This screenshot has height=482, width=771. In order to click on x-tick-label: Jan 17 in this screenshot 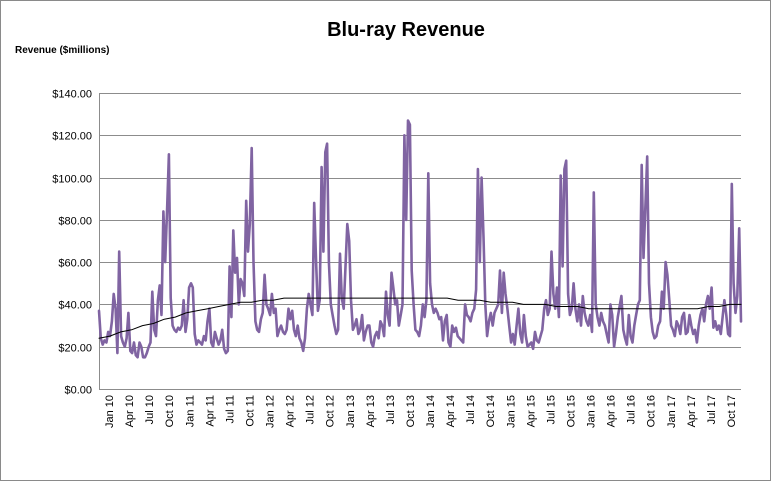, I will do `click(672, 411)`.